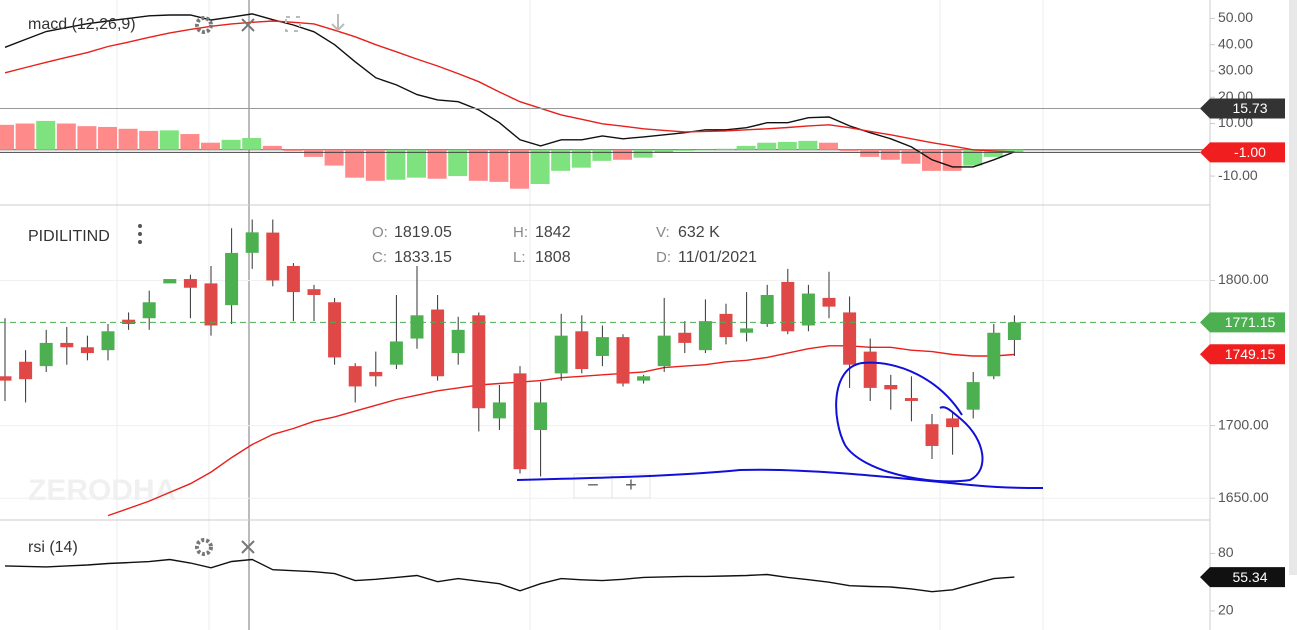 This screenshot has height=630, width=1297. I want to click on legend-value: 1819.05, so click(423, 232).